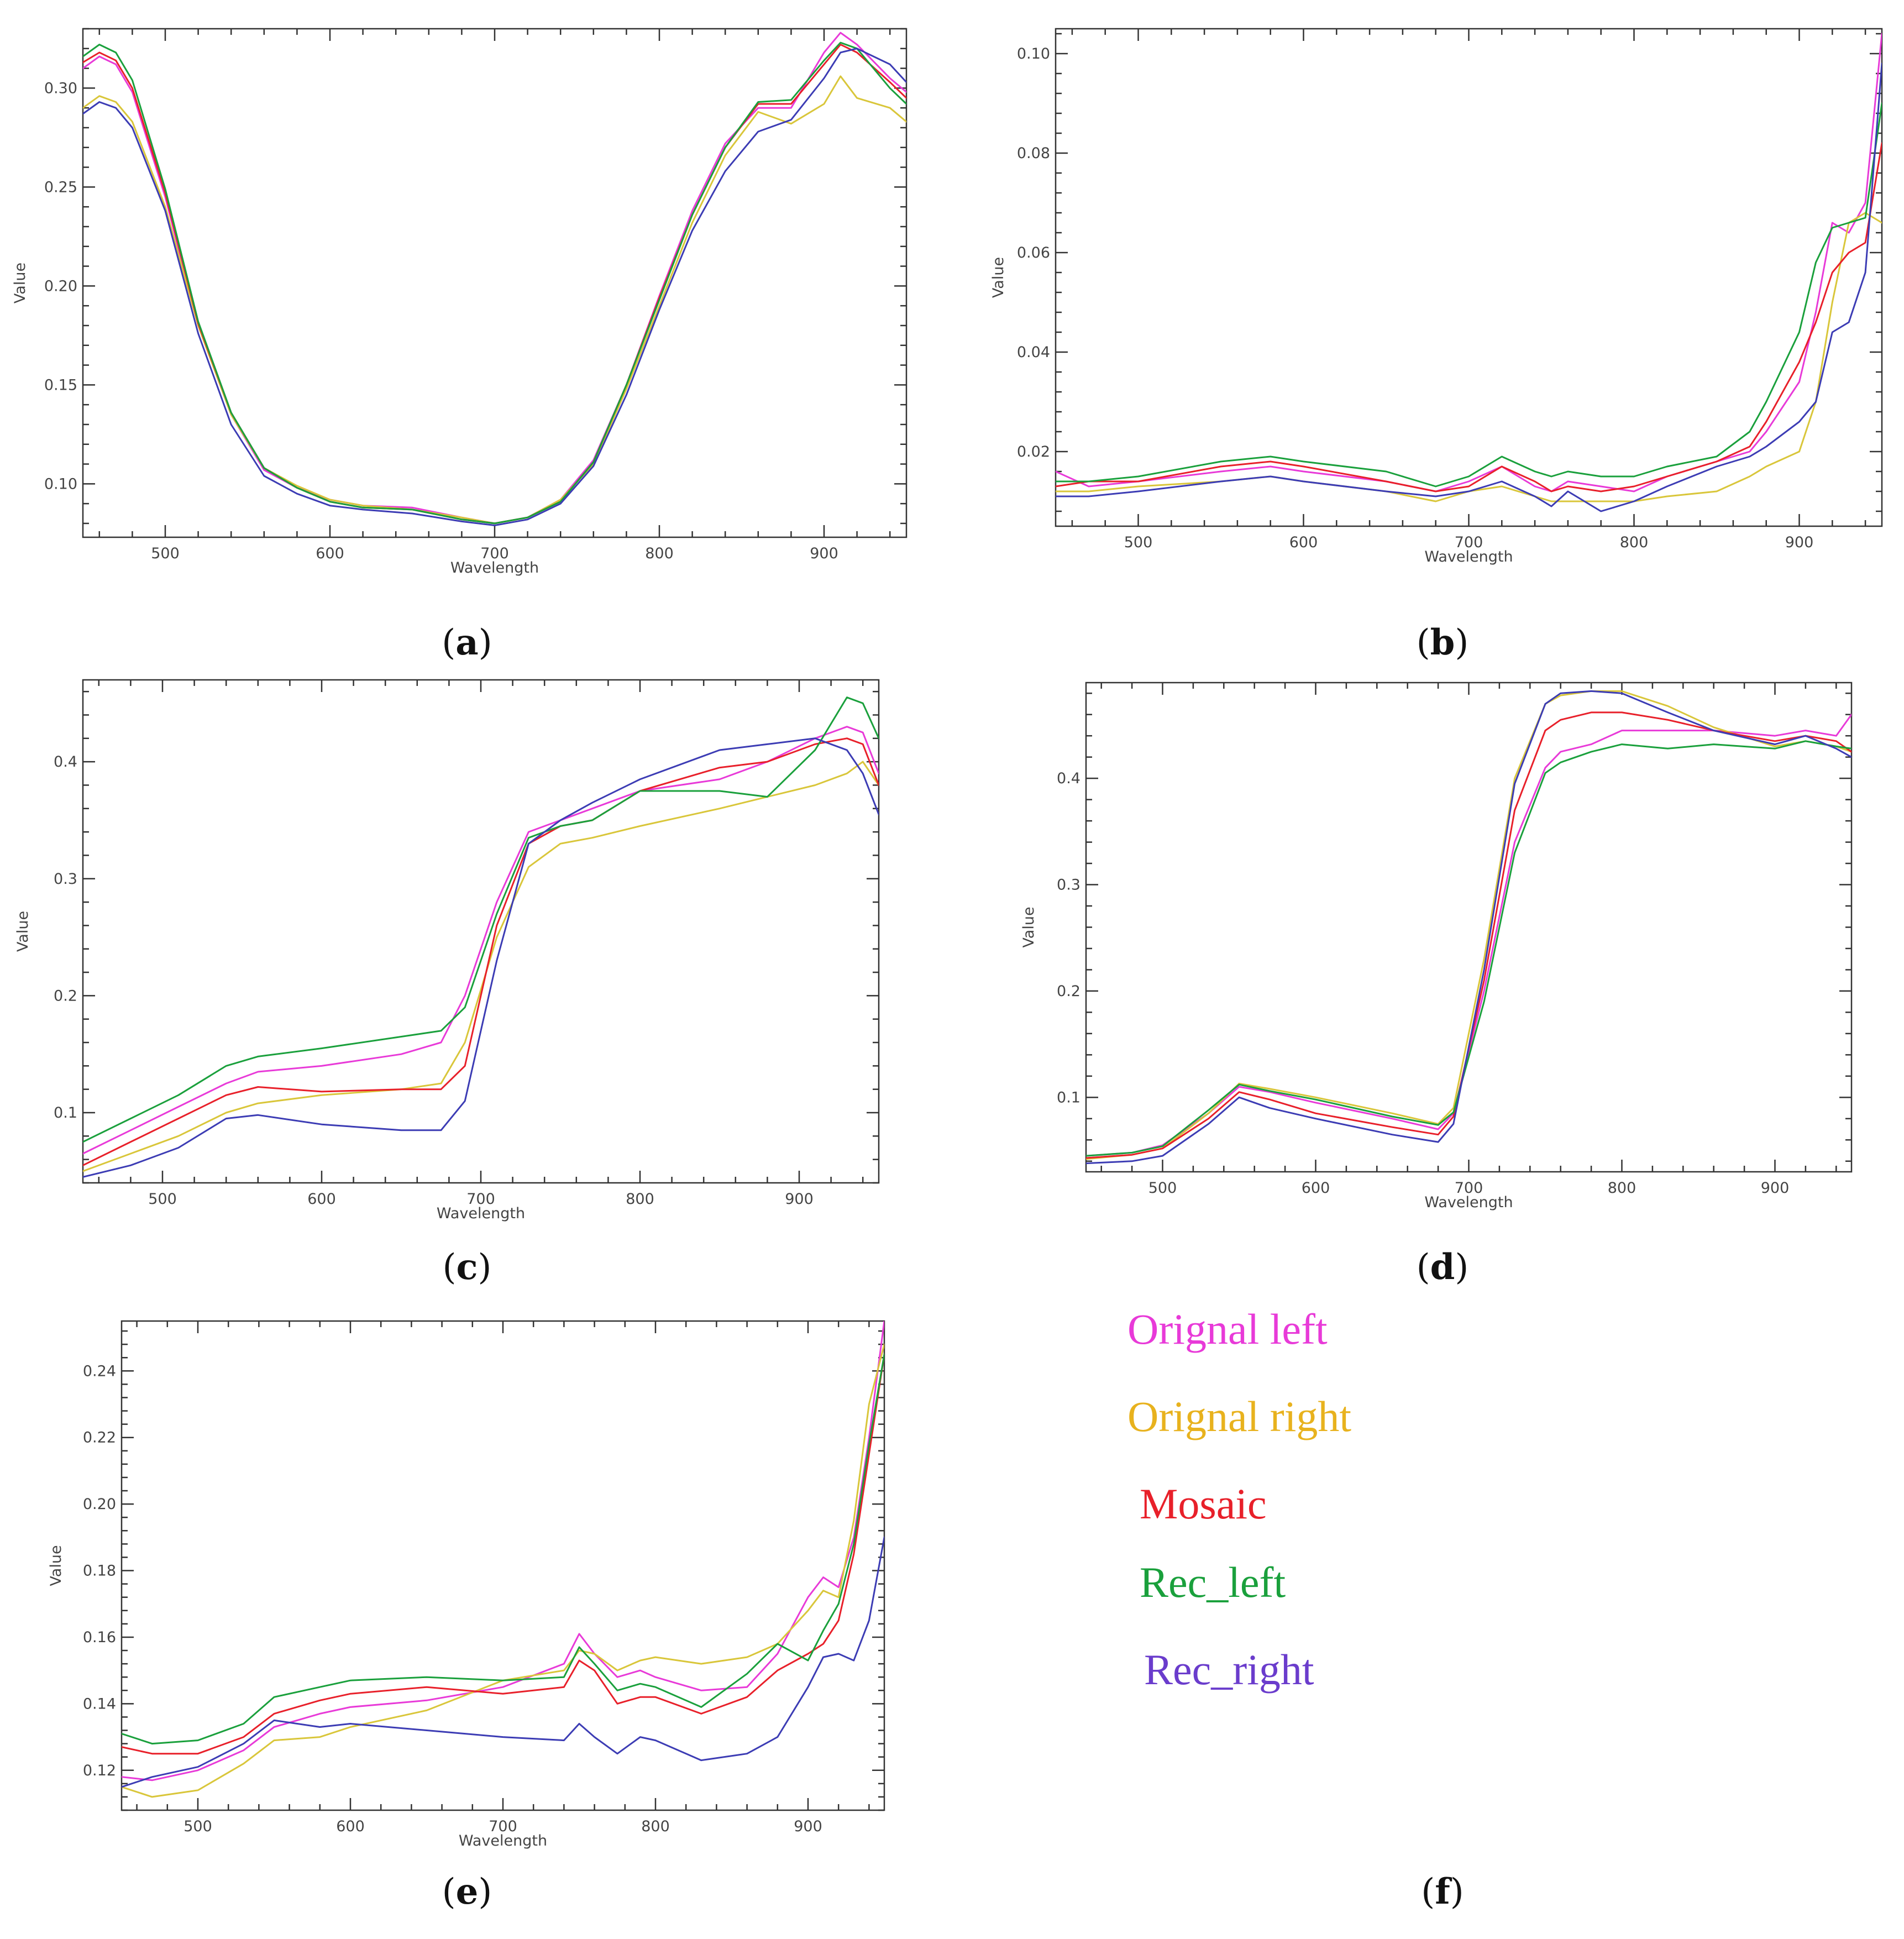 The image size is (1904, 1939). What do you see at coordinates (1799, 542) in the screenshot?
I see `chart-b-xtick-label: 900` at bounding box center [1799, 542].